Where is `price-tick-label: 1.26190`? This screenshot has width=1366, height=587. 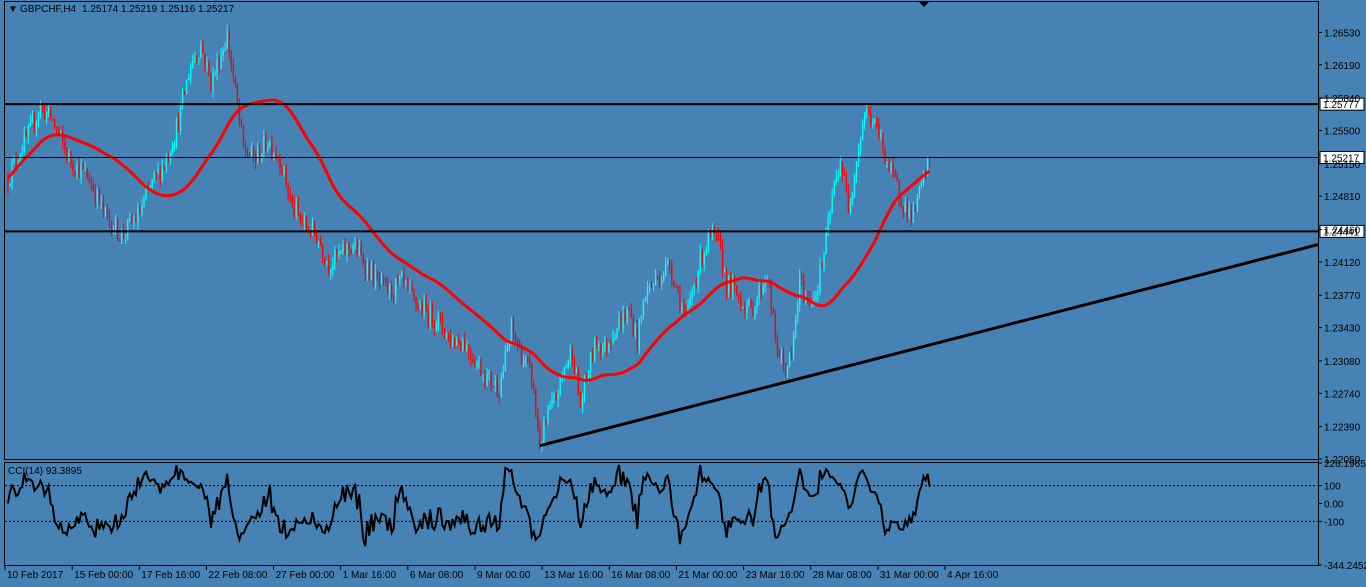 price-tick-label: 1.26190 is located at coordinates (1342, 66).